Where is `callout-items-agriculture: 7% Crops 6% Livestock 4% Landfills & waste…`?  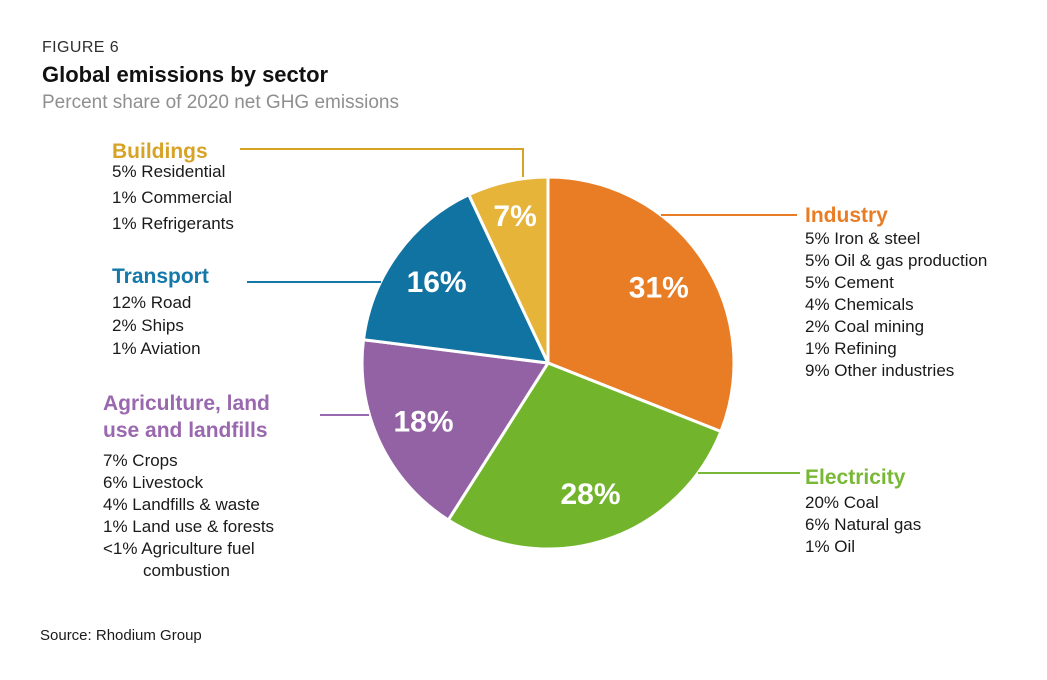
callout-items-agriculture: 7% Crops 6% Livestock 4% Landfills & waste… is located at coordinates (210, 516).